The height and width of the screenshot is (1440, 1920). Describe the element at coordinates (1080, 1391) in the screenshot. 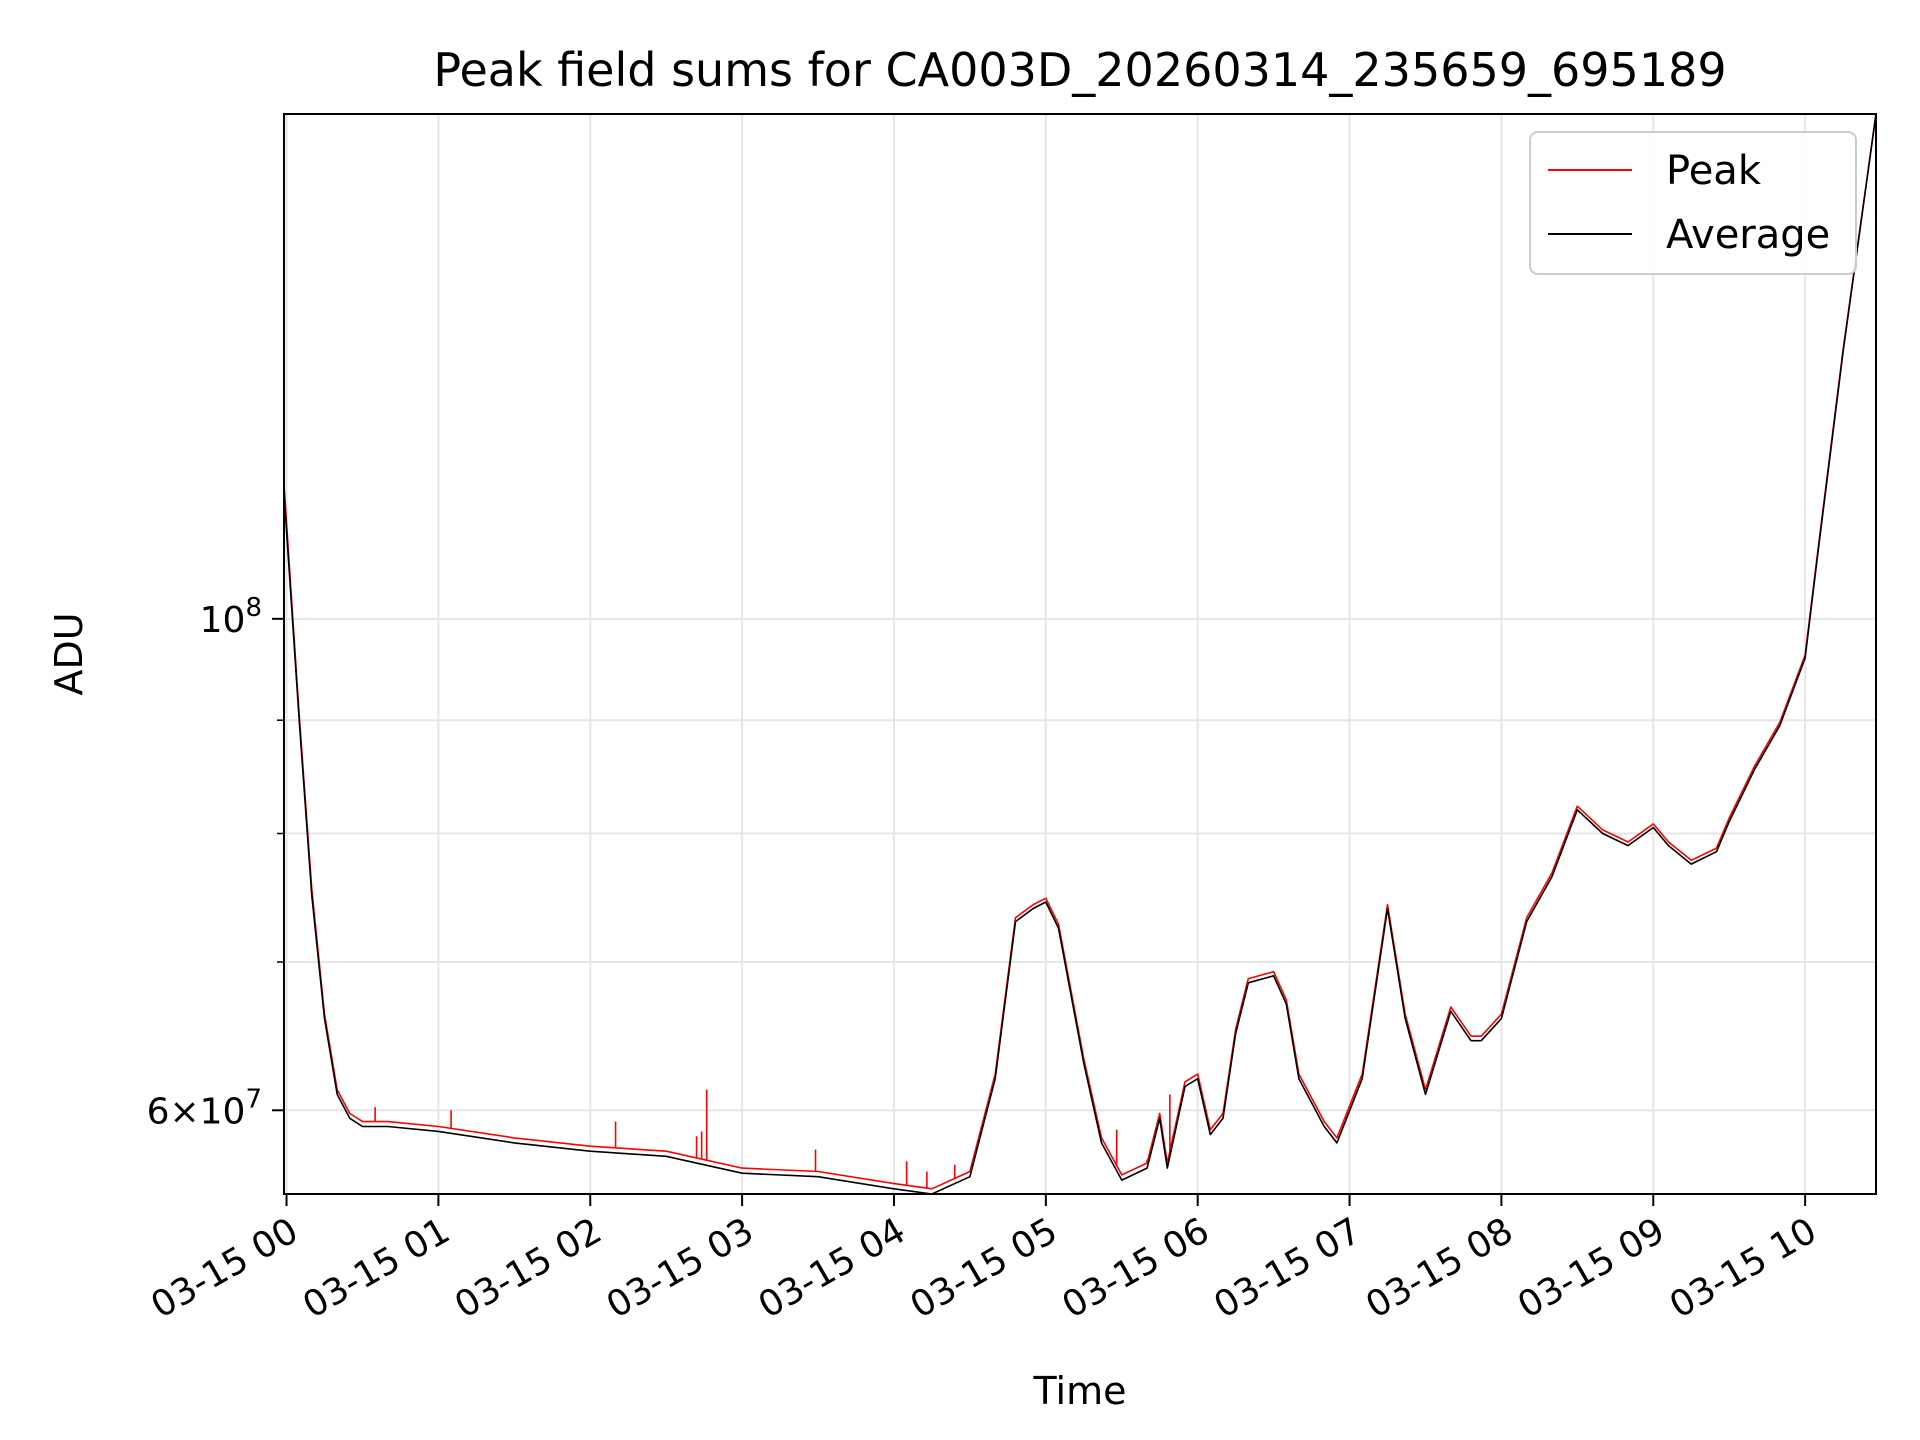

I see `x-axis-title: Time` at that location.